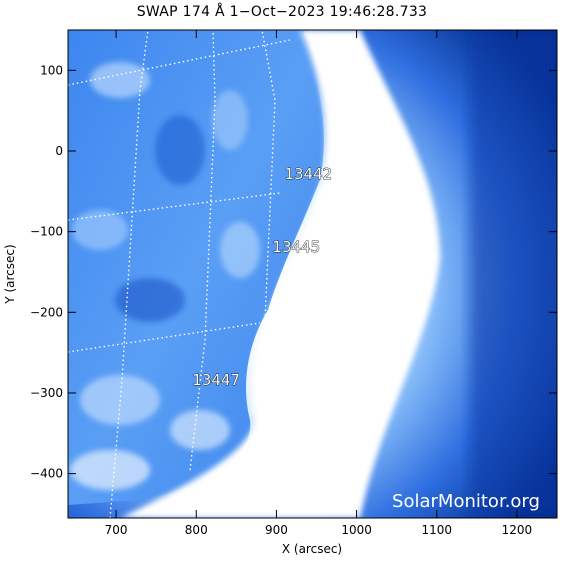  I want to click on y-tick-label: −400, so click(46, 474).